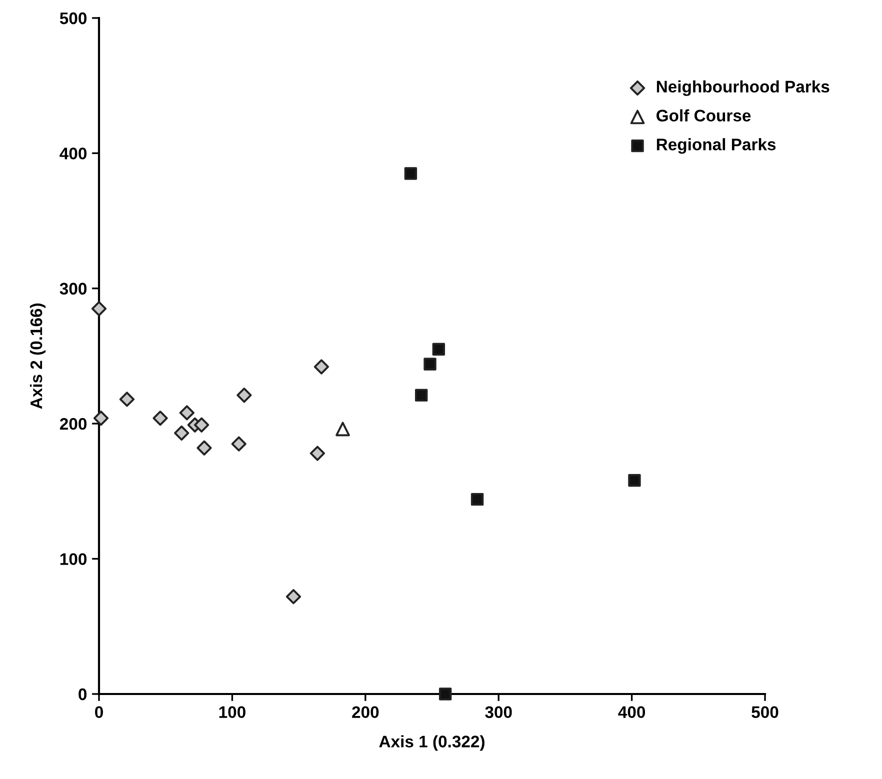 Image resolution: width=882 pixels, height=779 pixels. Describe the element at coordinates (73, 154) in the screenshot. I see `y-tick-label: 400` at that location.